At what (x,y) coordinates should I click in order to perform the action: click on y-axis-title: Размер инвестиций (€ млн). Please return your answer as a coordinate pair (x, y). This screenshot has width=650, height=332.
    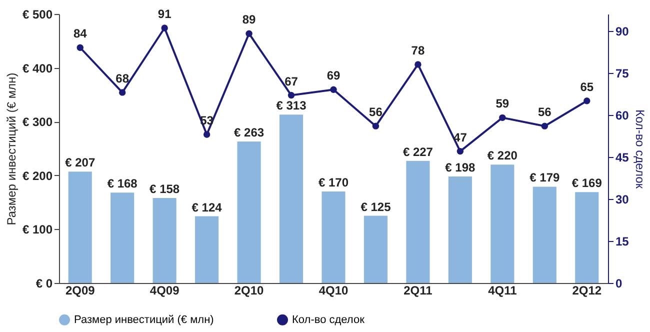
    Looking at the image, I should click on (11, 149).